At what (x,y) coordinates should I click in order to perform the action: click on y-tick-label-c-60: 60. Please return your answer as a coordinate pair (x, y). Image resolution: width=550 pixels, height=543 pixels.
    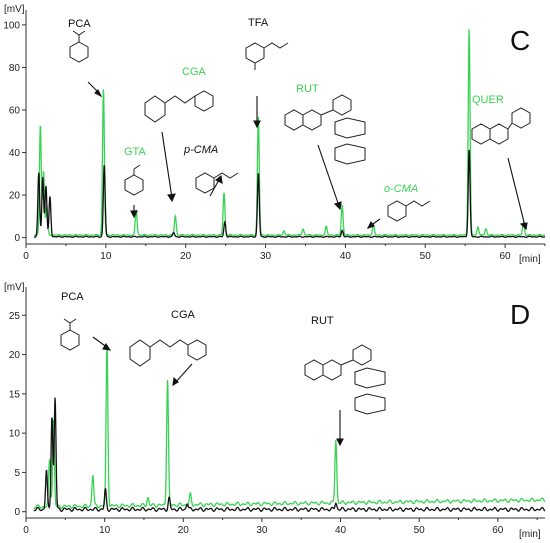
    Looking at the image, I should click on (15, 110).